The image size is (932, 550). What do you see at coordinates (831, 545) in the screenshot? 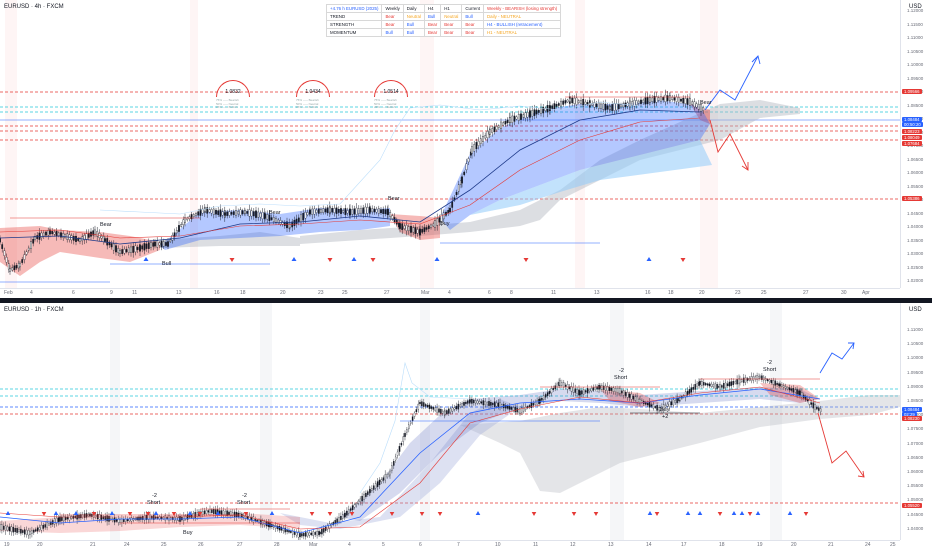
I see `time-tick: 21` at bounding box center [831, 545].